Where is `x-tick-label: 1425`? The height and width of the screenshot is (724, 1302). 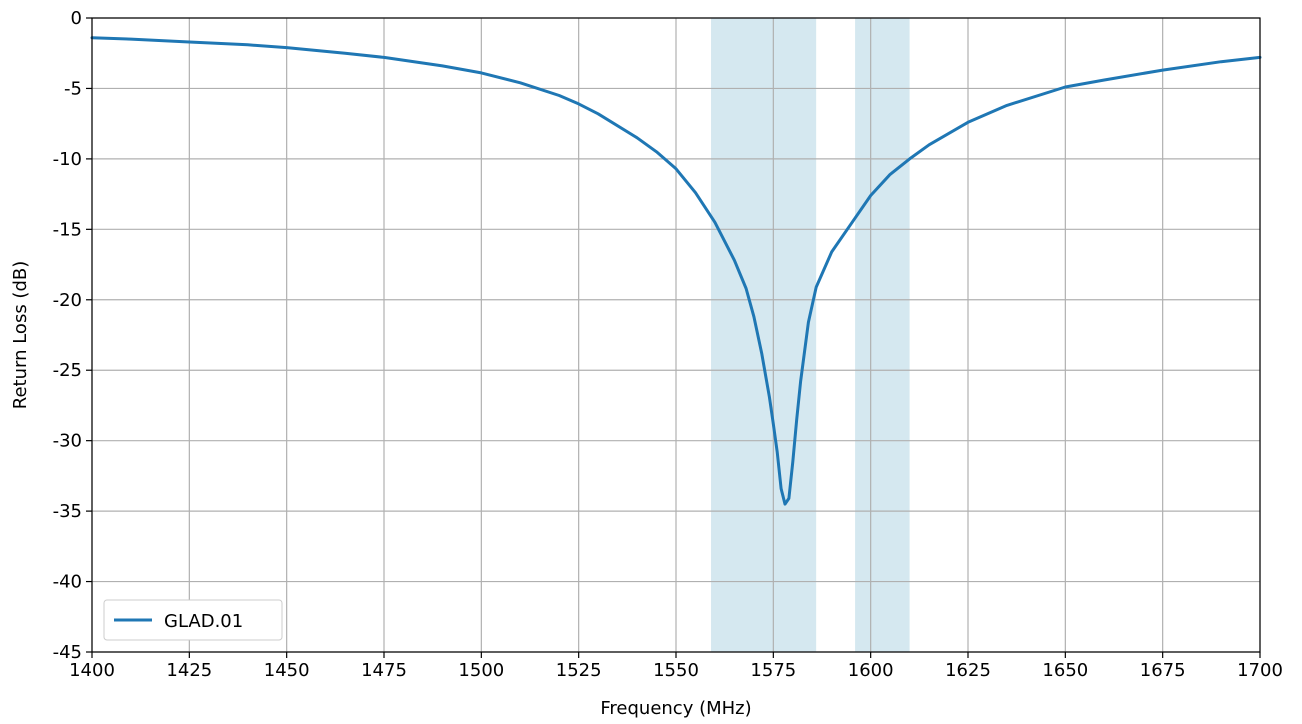 x-tick-label: 1425 is located at coordinates (189, 670).